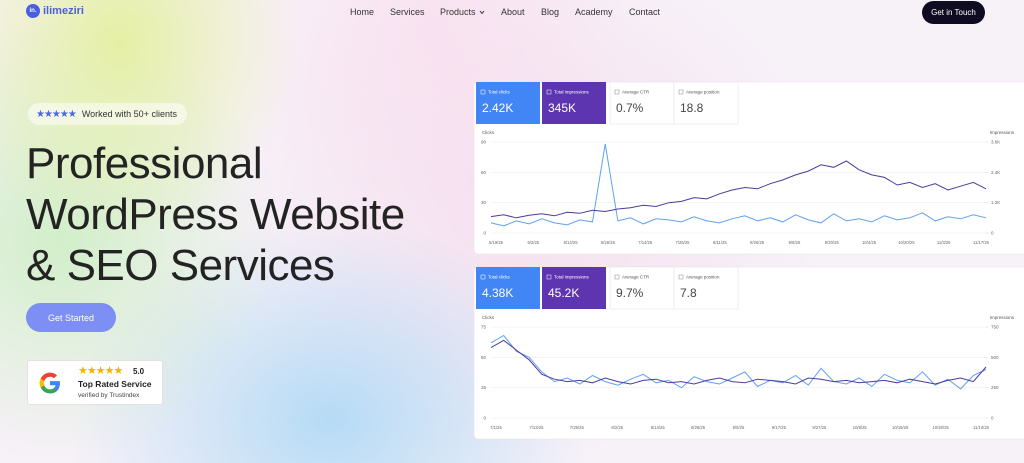 This screenshot has height=463, width=1024. I want to click on x-tick-label: 7/1/25, so click(496, 427).